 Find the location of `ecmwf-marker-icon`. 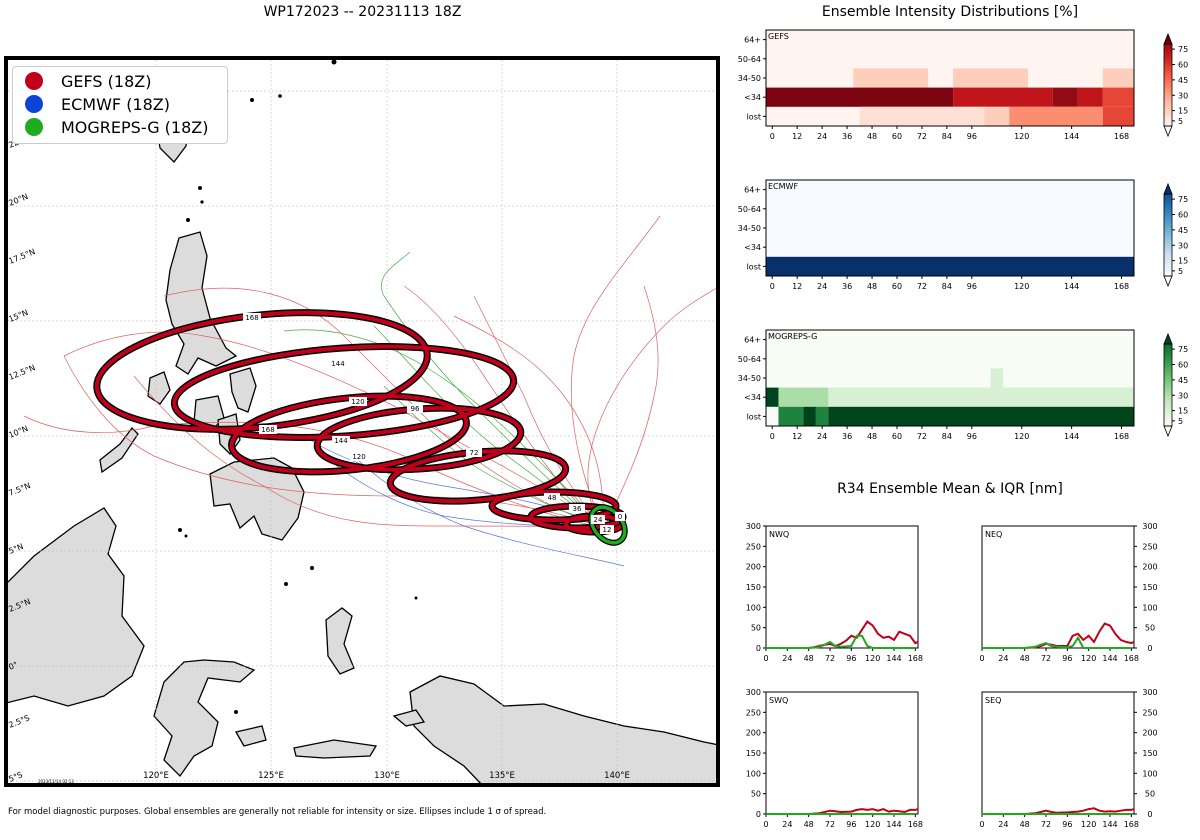

ecmwf-marker-icon is located at coordinates (34, 104).